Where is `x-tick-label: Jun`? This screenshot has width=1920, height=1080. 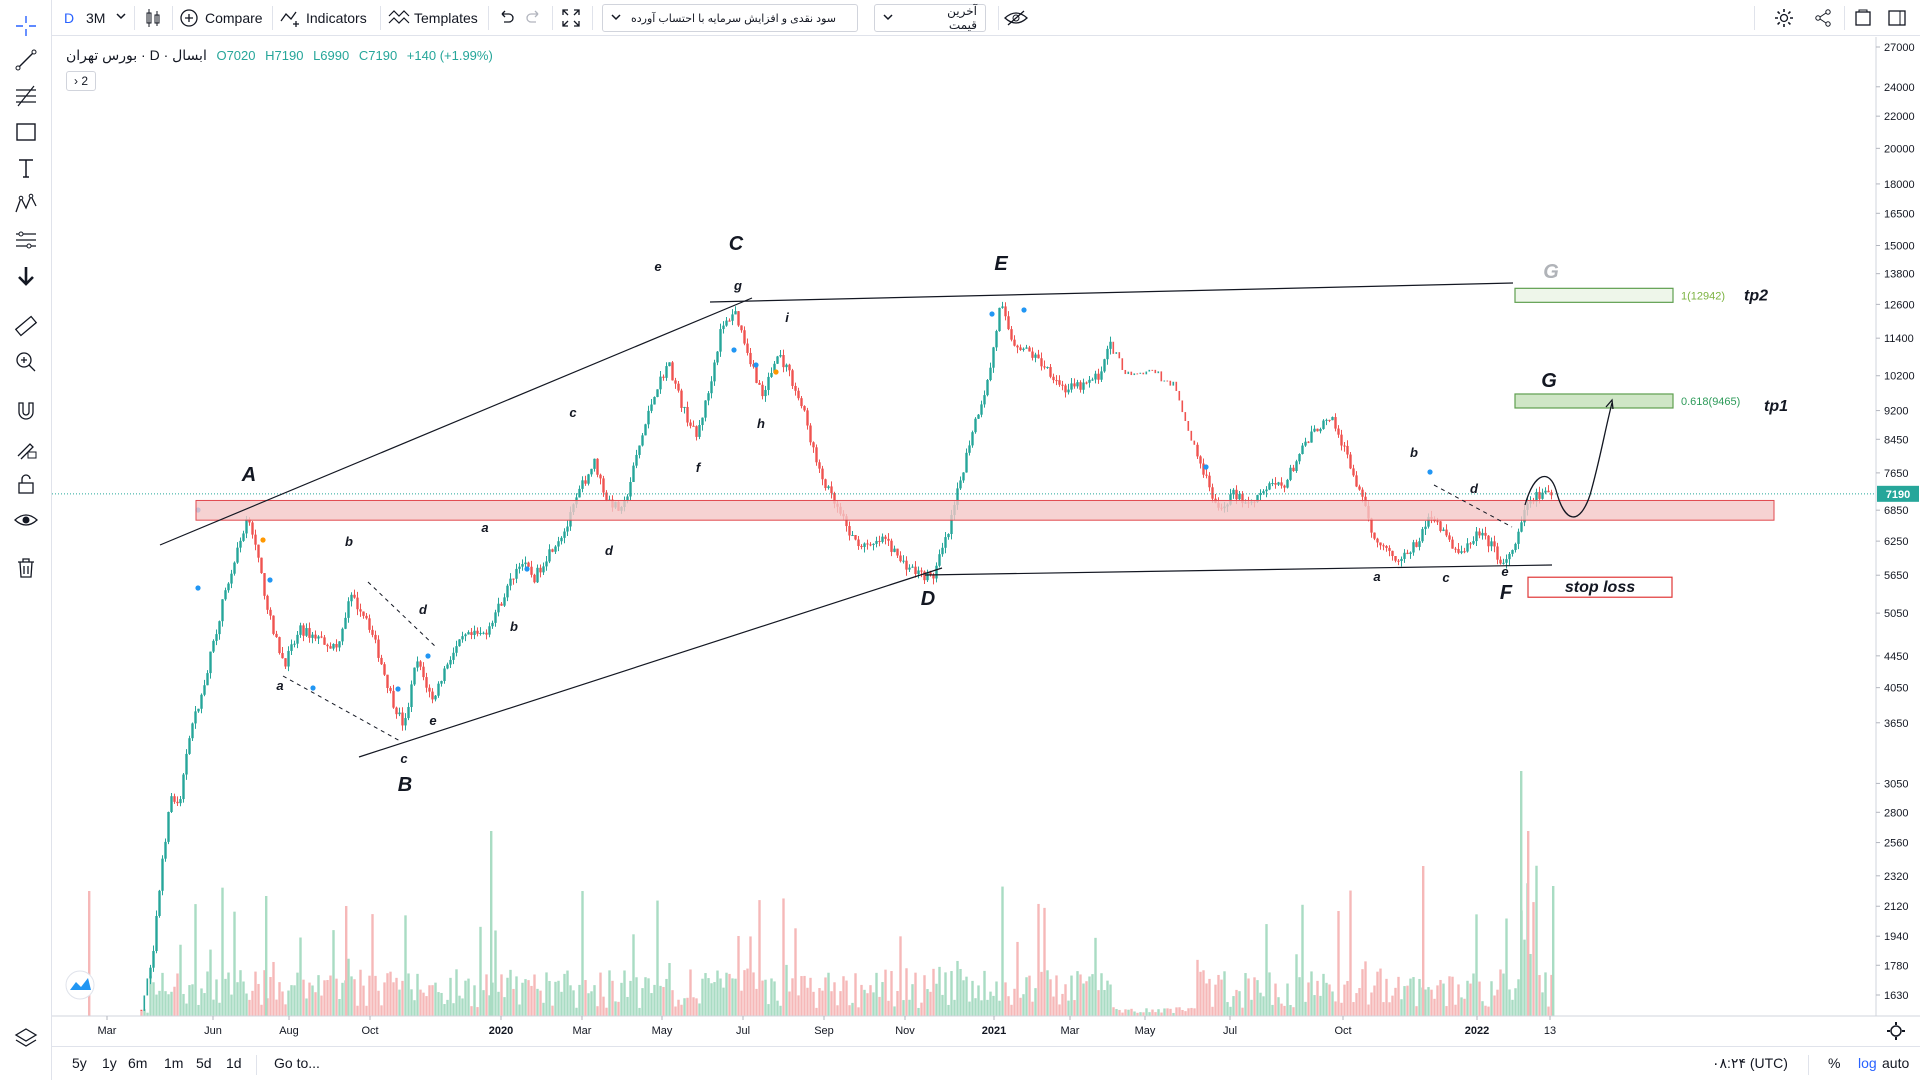 x-tick-label: Jun is located at coordinates (213, 1031).